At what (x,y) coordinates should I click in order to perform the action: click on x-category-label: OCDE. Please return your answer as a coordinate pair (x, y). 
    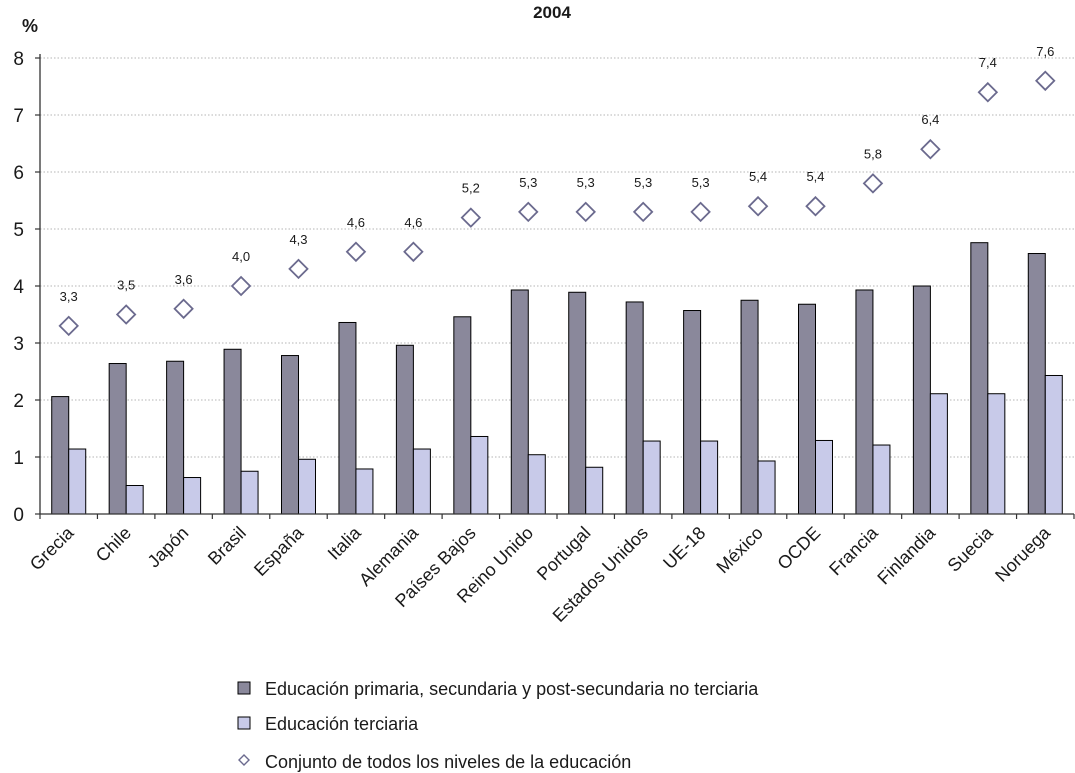
    Looking at the image, I should click on (798, 548).